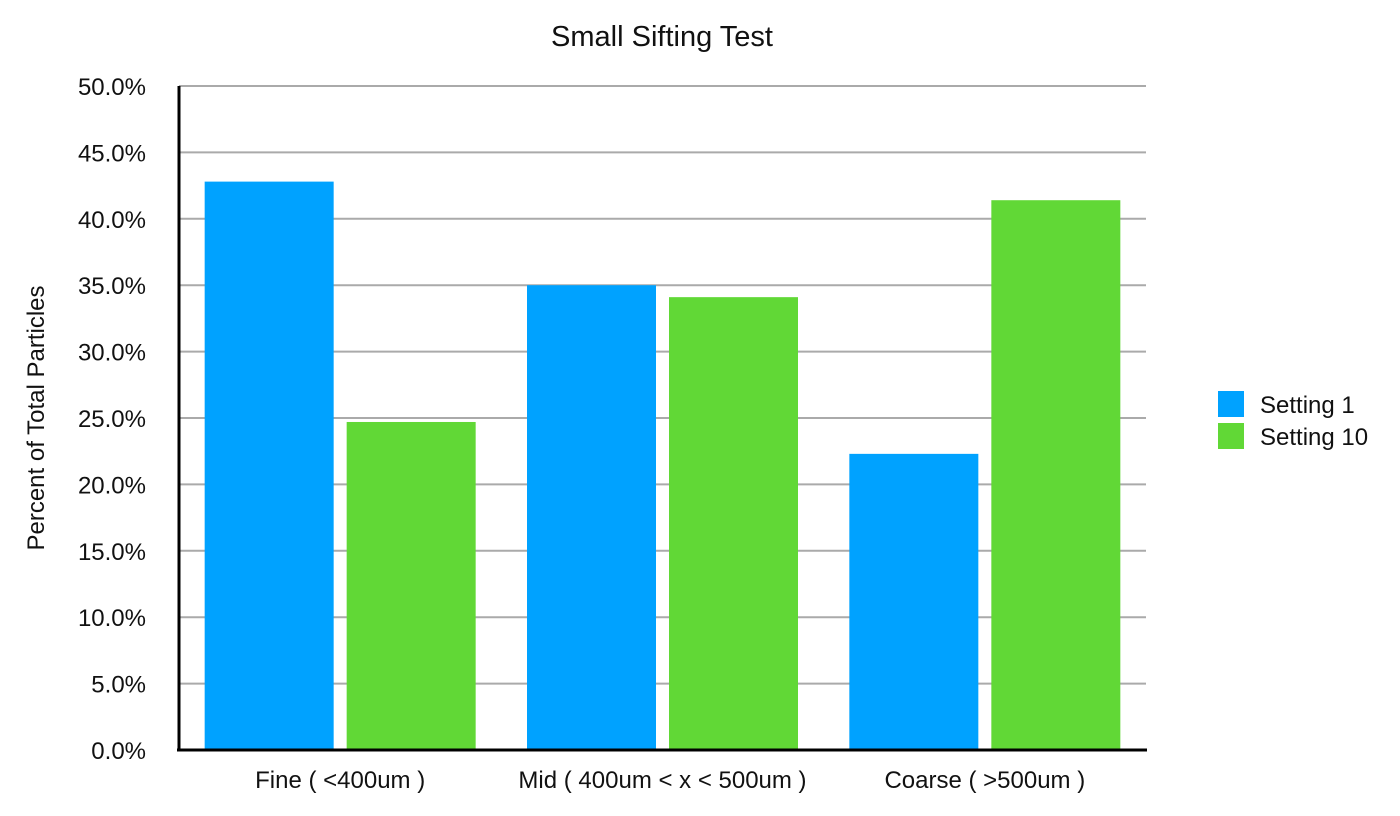  Describe the element at coordinates (112, 220) in the screenshot. I see `y-tick-label: 40.0%` at that location.